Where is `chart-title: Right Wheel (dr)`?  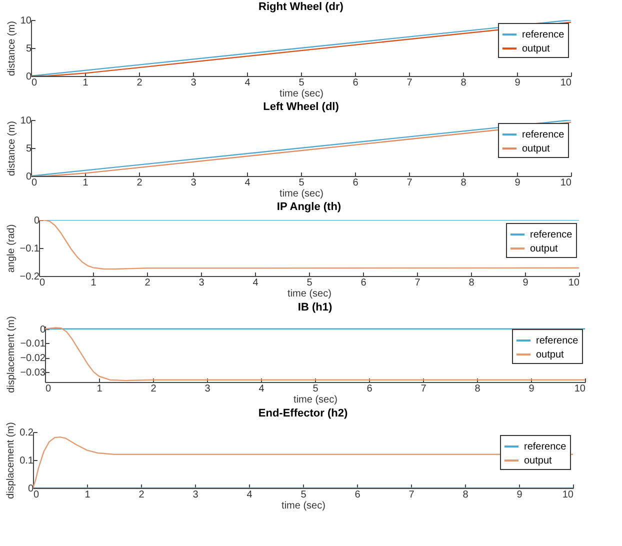 chart-title: Right Wheel (dr) is located at coordinates (301, 7).